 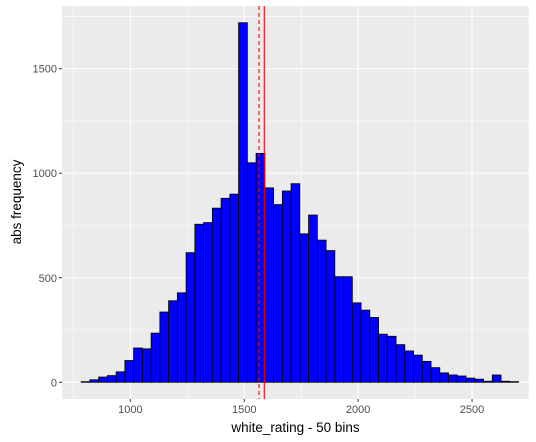 I want to click on y-axis-ticks: 0 500 1000 1500, so click(x=47, y=226).